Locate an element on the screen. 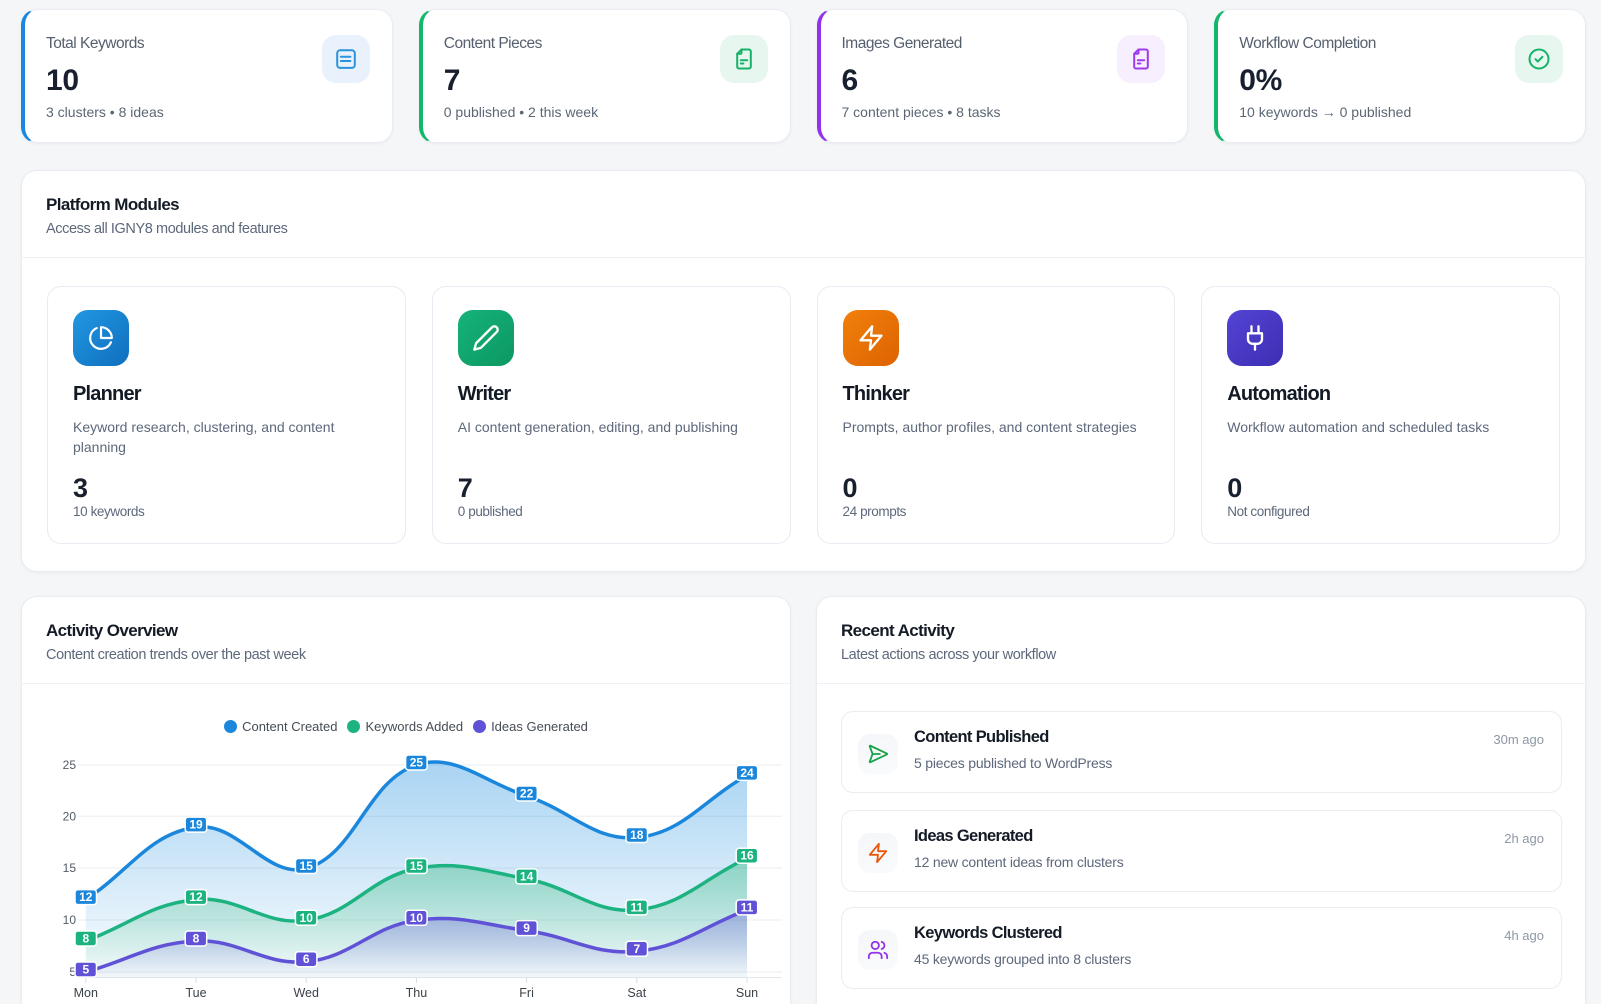  svg-text: 9 is located at coordinates (526, 928).